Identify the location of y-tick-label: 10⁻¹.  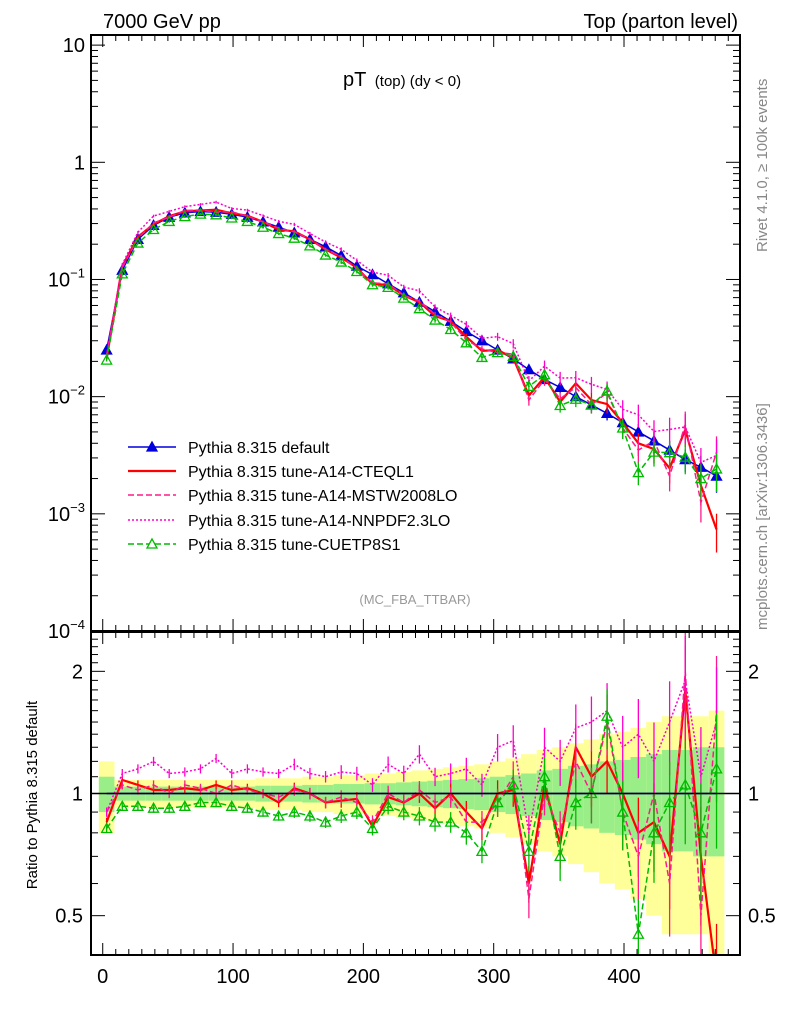
(66, 278).